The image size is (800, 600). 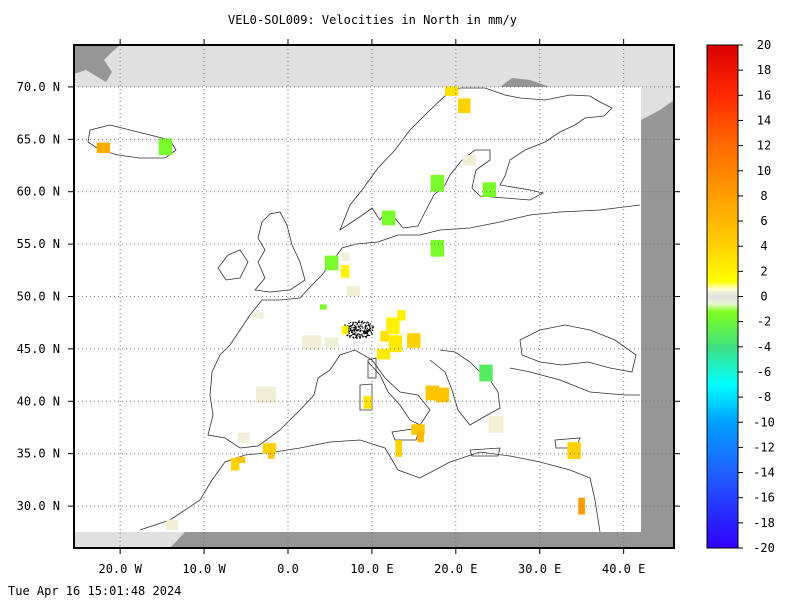 What do you see at coordinates (374, 66) in the screenshot?
I see `no-data-region-north` at bounding box center [374, 66].